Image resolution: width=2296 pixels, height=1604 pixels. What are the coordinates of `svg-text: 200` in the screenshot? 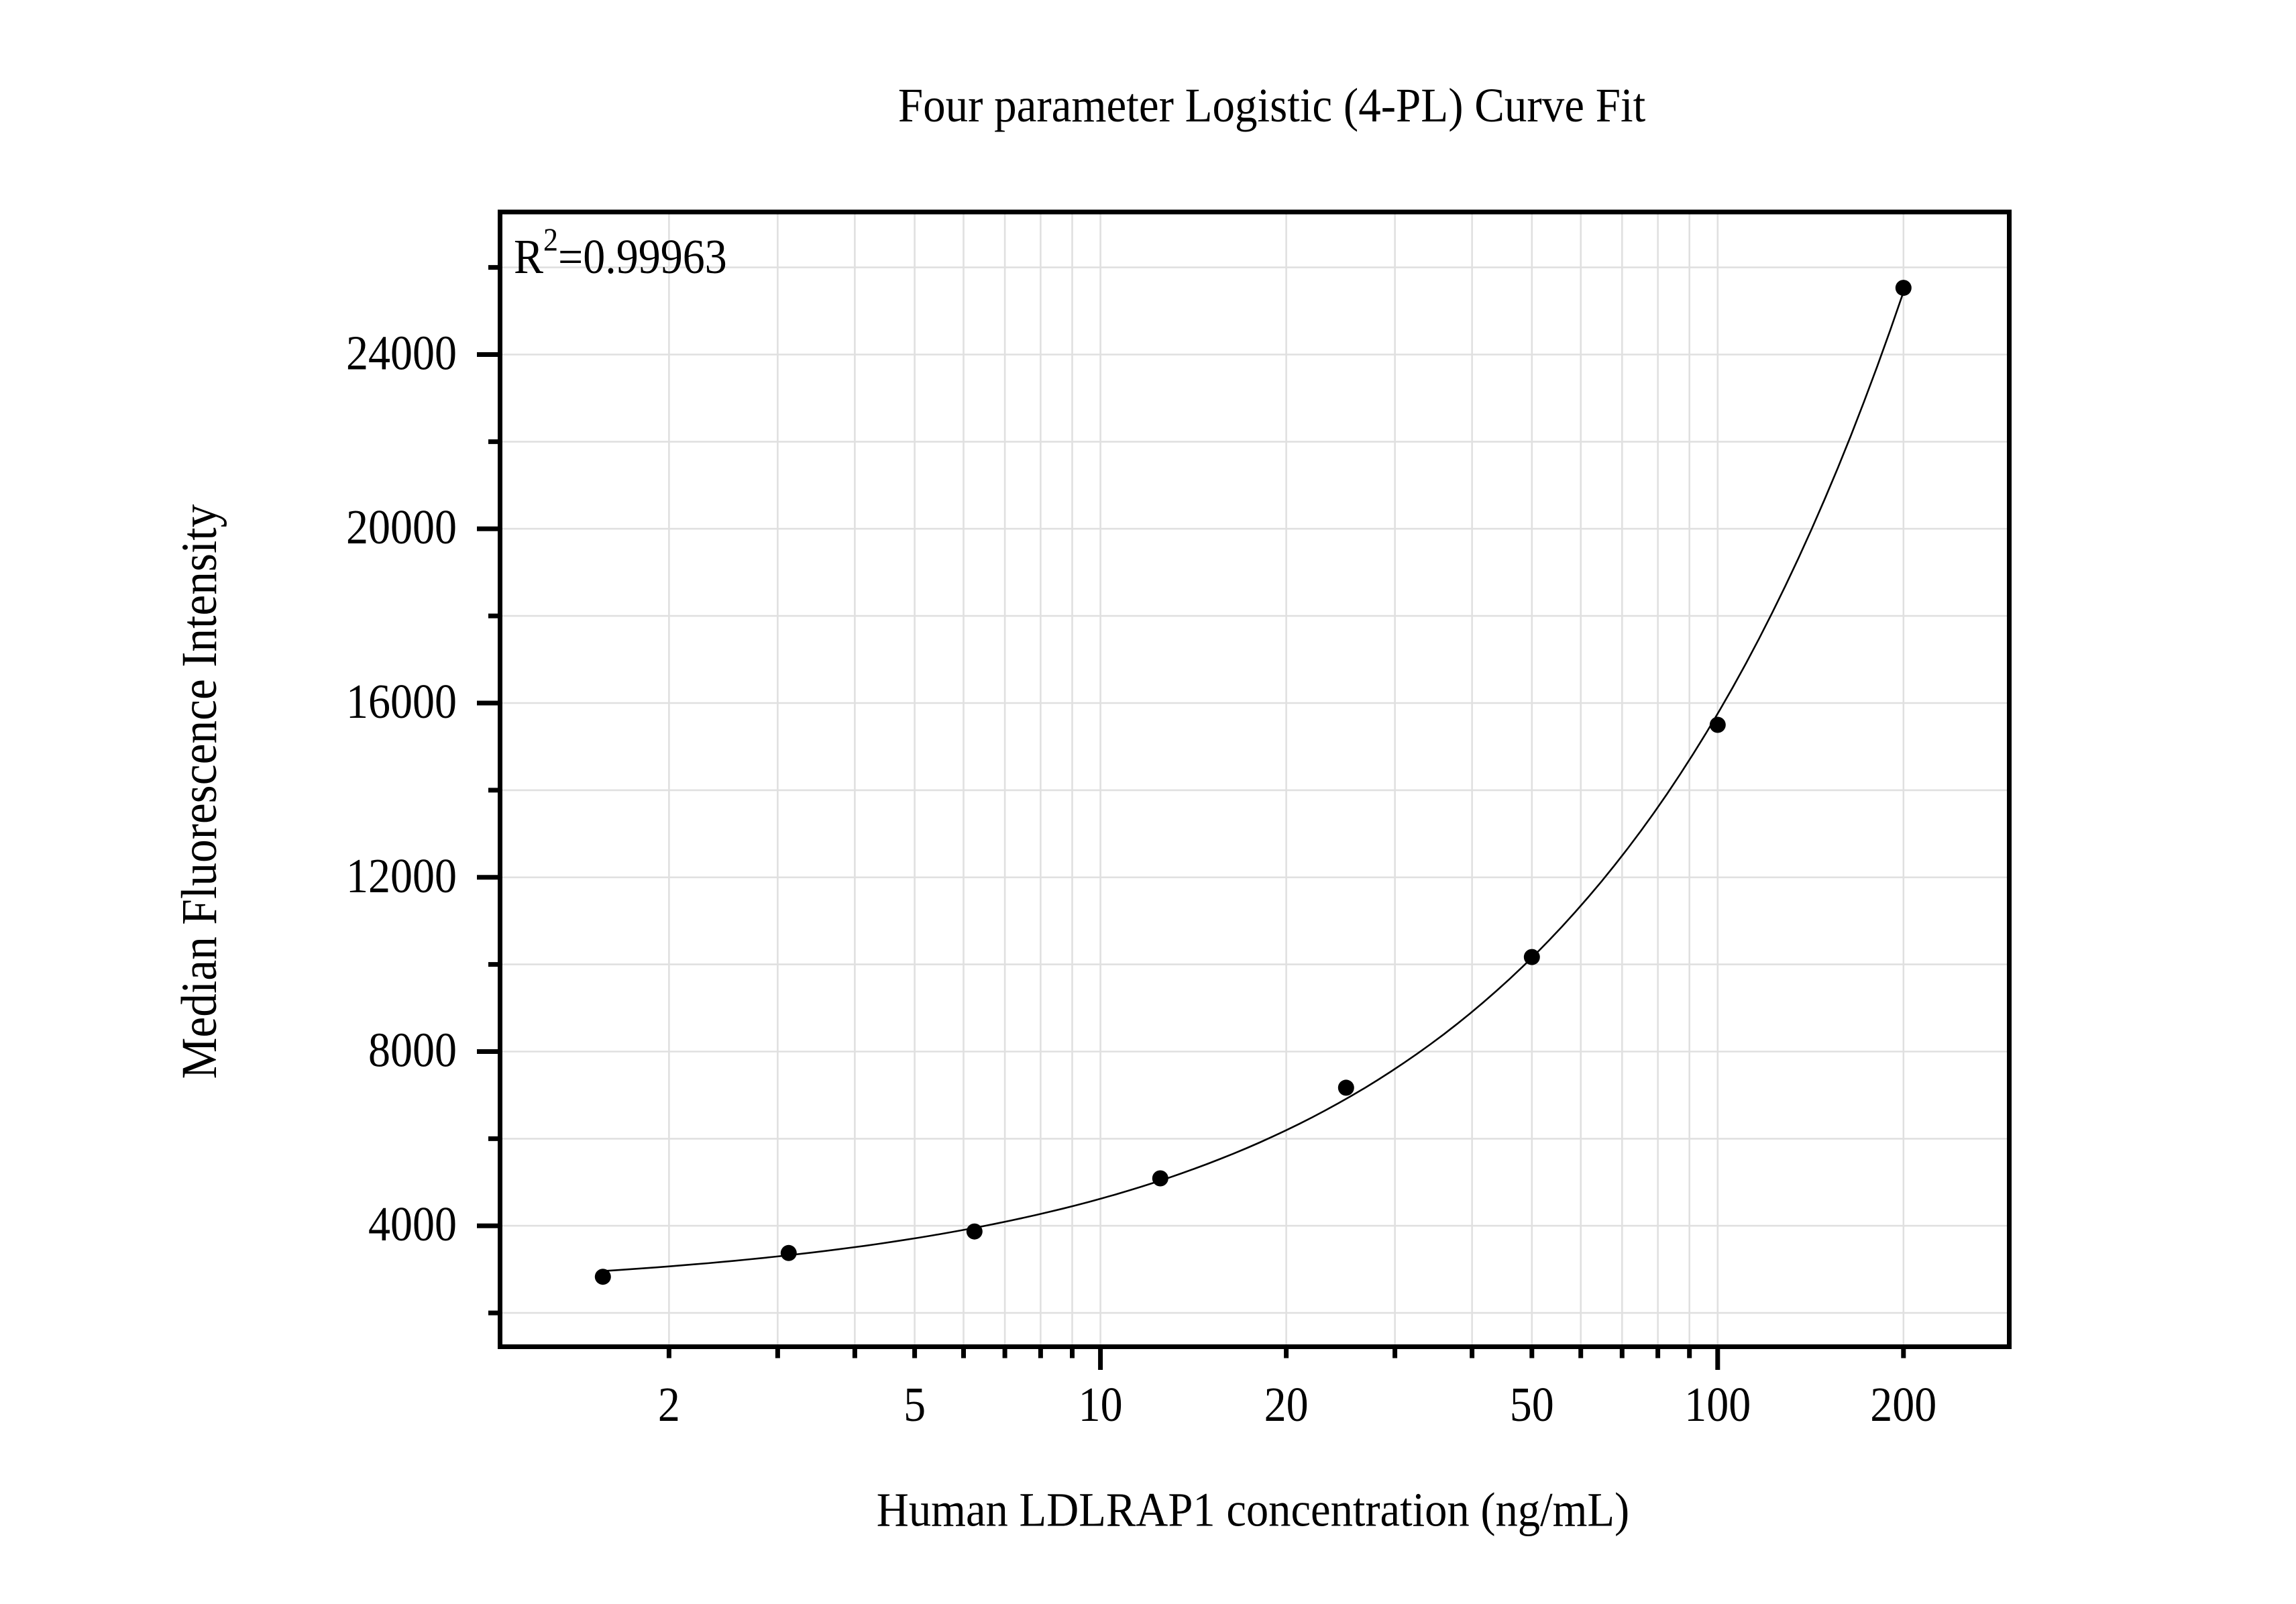 It's located at (1903, 1405).